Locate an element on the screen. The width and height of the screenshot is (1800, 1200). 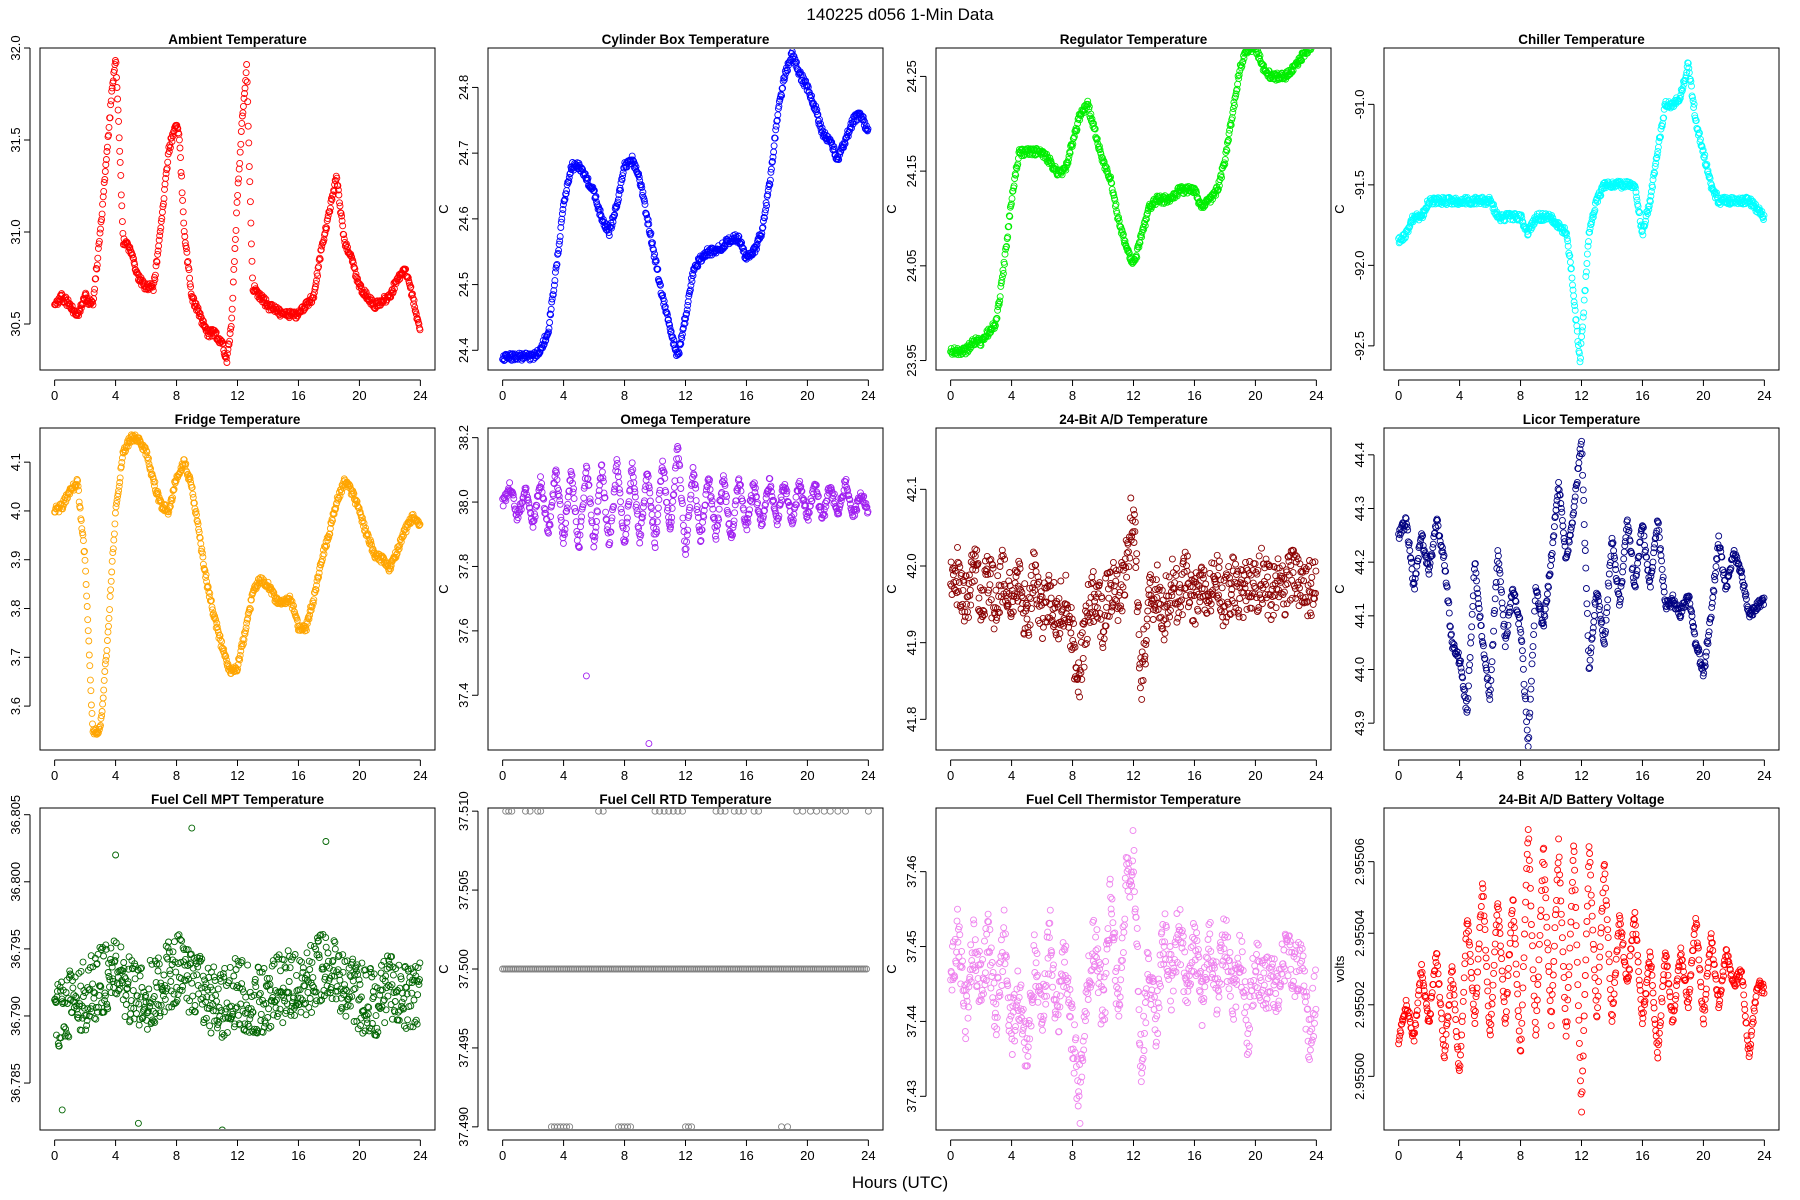
x-tick-label: 20 is located at coordinates (359, 395).